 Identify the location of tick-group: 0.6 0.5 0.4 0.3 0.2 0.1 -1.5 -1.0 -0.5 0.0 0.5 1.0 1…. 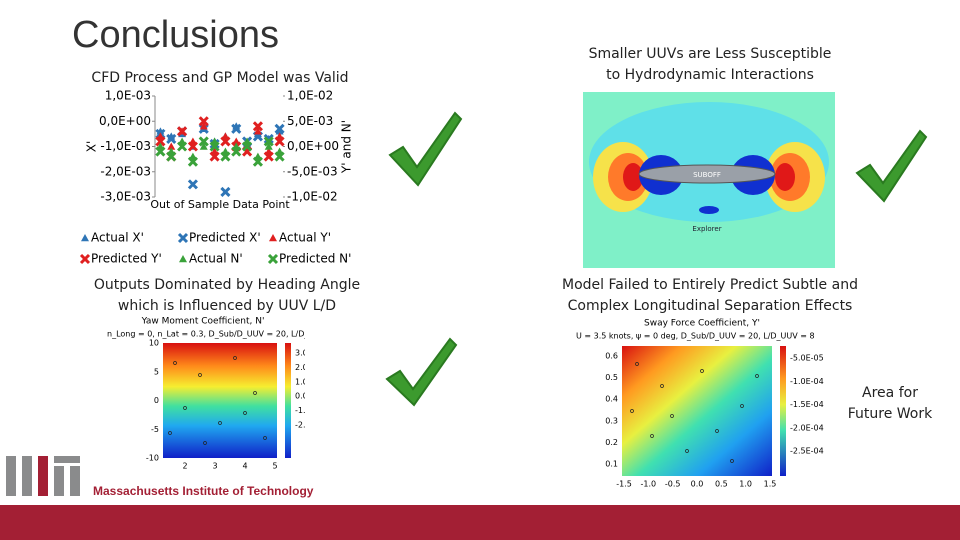
(714, 420).